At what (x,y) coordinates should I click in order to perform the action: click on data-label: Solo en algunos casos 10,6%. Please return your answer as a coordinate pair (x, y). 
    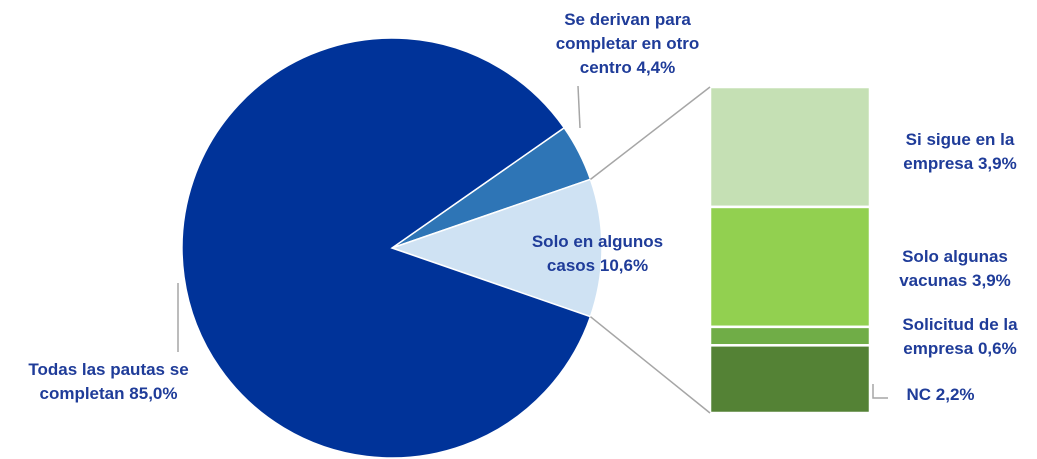
    Looking at the image, I should click on (597, 254).